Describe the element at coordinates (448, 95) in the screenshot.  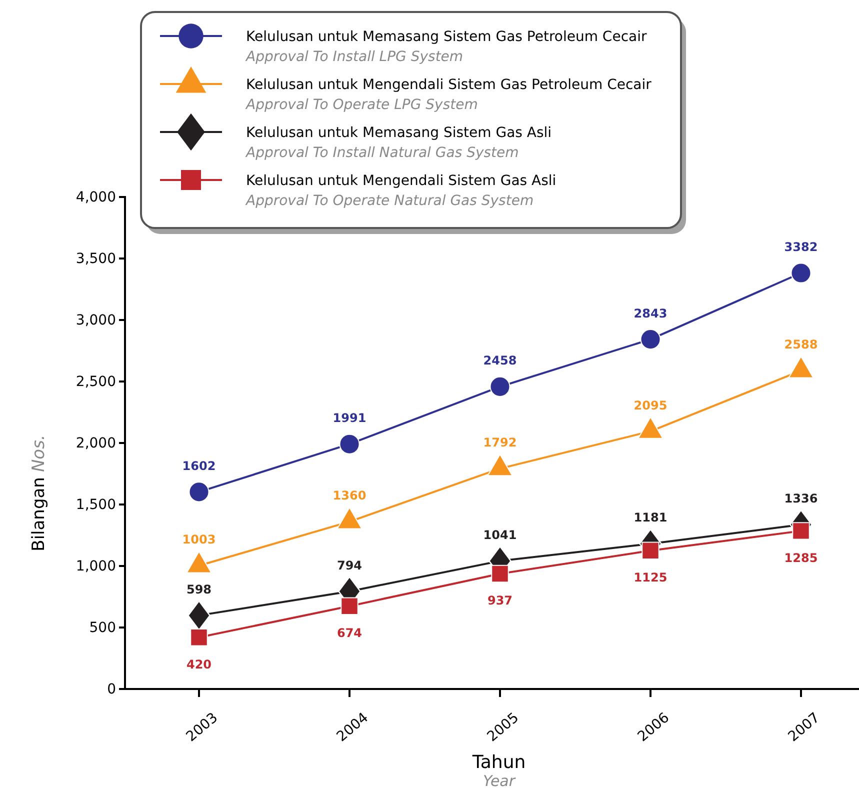
I see `legend-label: Kelulusan untuk Mengendali Sistem Gas Petroleum Cecair Approval To Operate LPG System` at that location.